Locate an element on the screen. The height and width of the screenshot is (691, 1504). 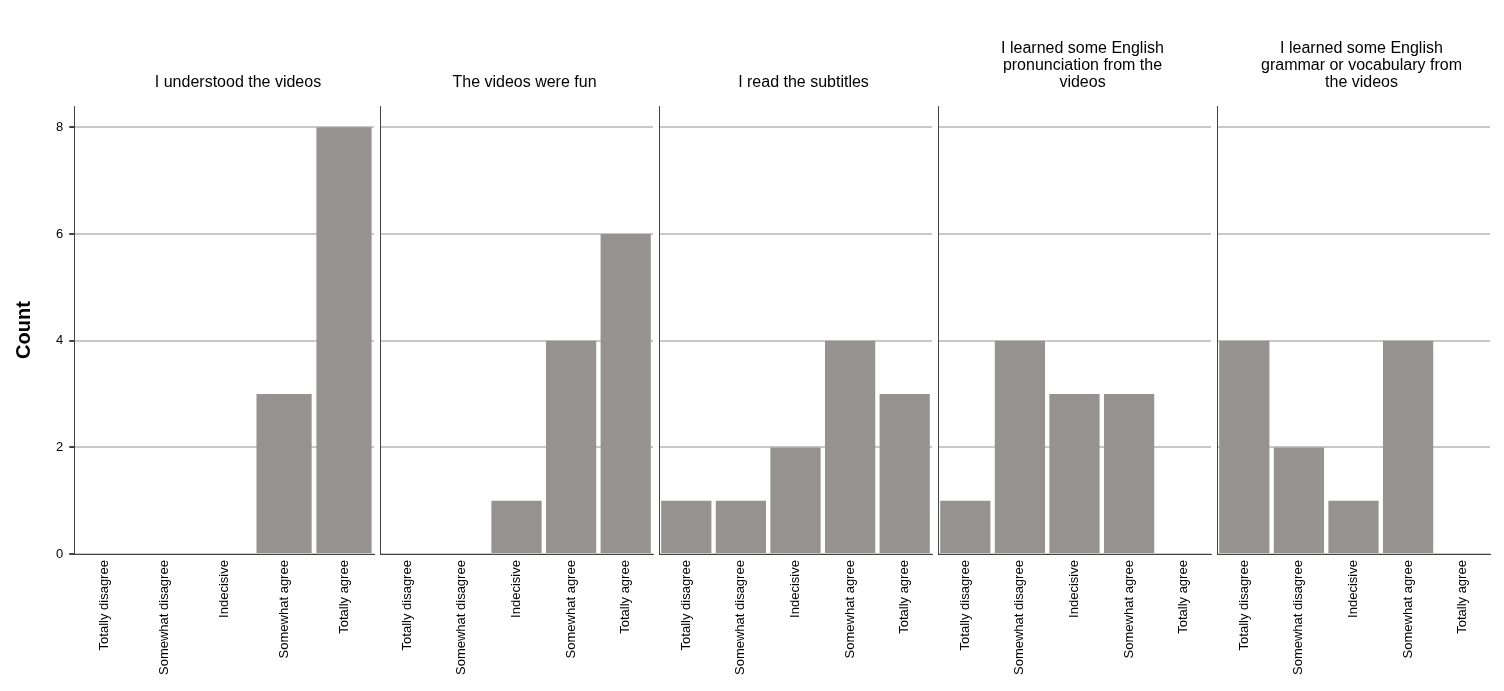
y-tick-label: 6 is located at coordinates (60, 233).